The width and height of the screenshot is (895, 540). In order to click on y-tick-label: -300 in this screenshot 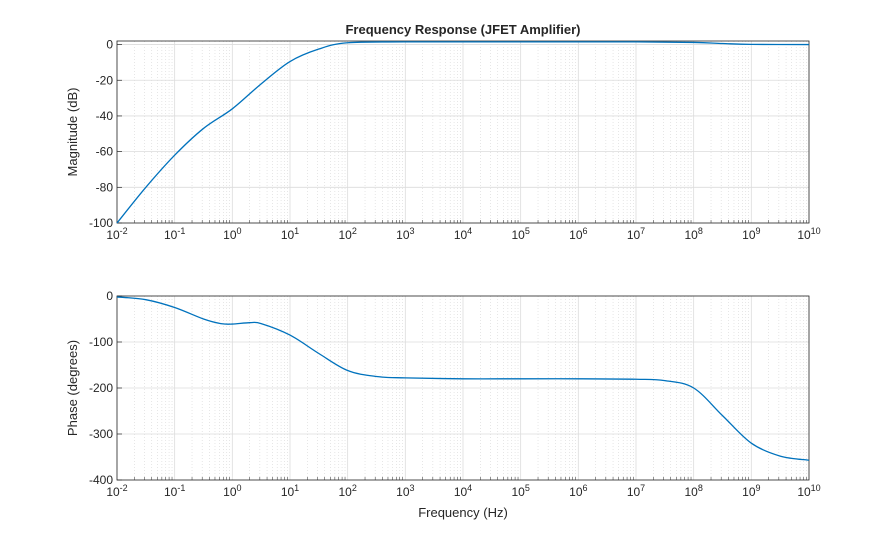, I will do `click(101, 434)`.